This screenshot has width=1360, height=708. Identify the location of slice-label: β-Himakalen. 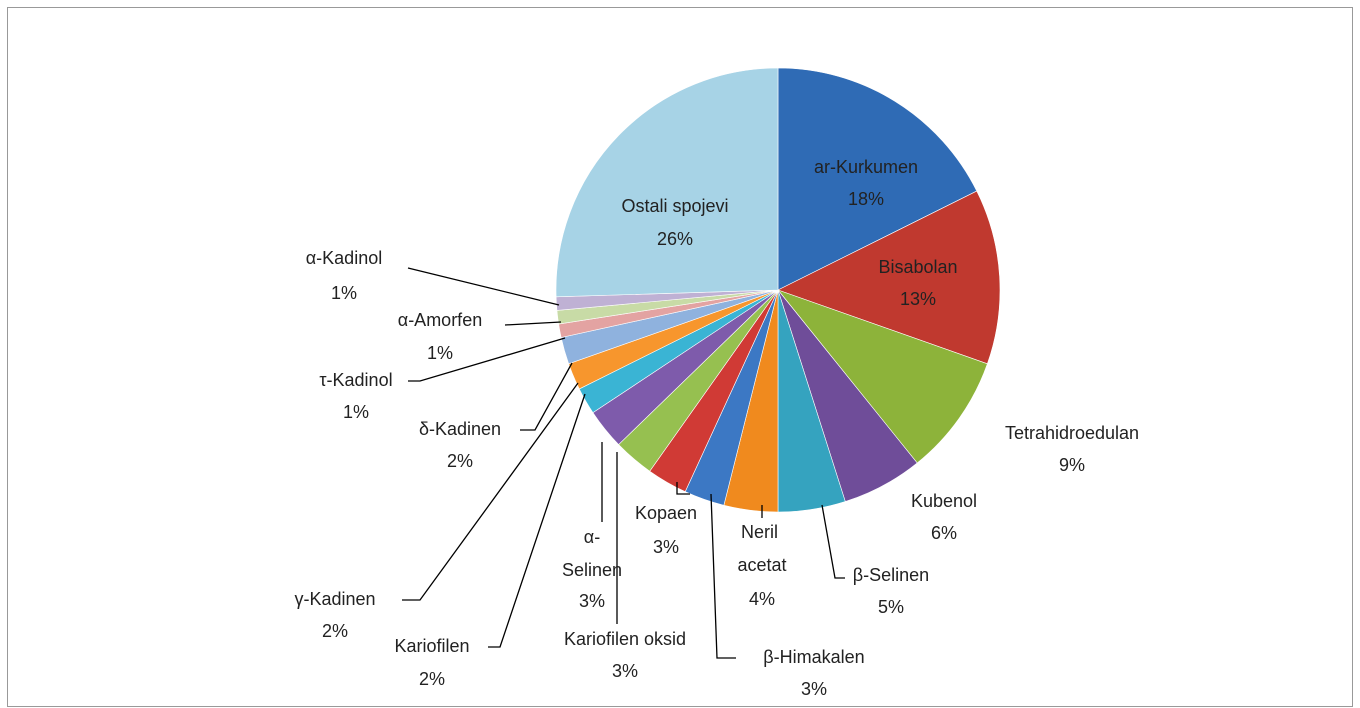
(813, 657).